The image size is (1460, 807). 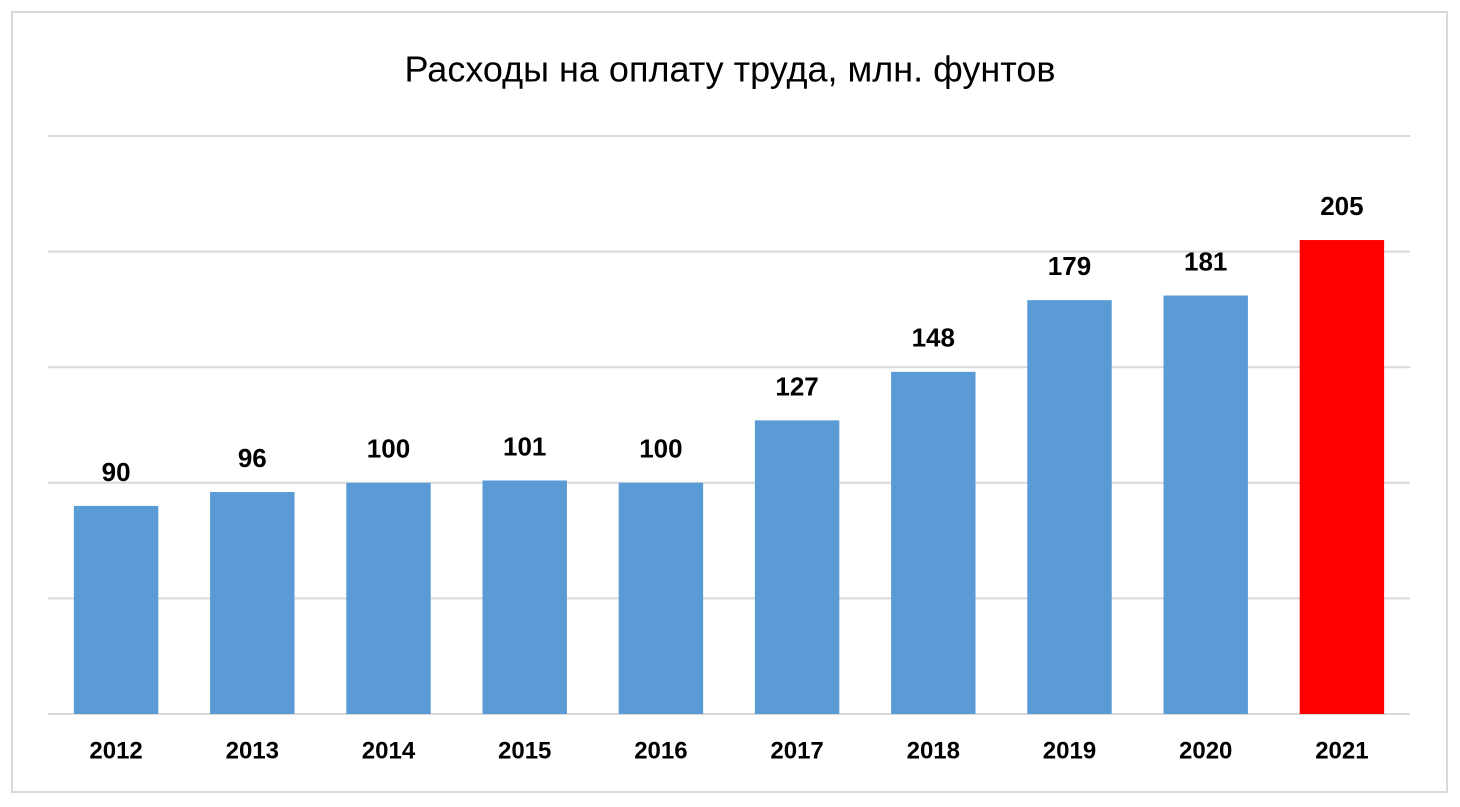 I want to click on value-label: 127, so click(x=796, y=386).